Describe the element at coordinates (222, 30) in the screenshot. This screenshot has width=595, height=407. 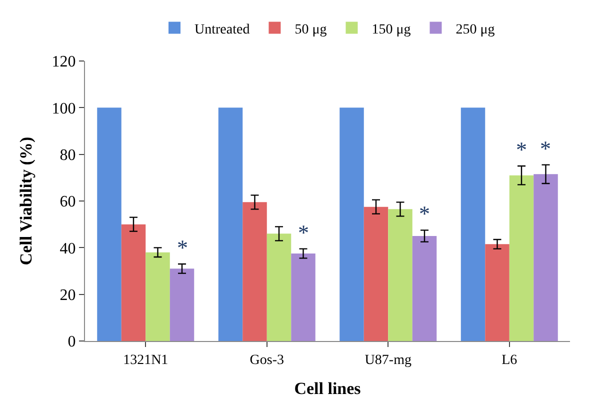
I see `legend-label: Untreated` at that location.